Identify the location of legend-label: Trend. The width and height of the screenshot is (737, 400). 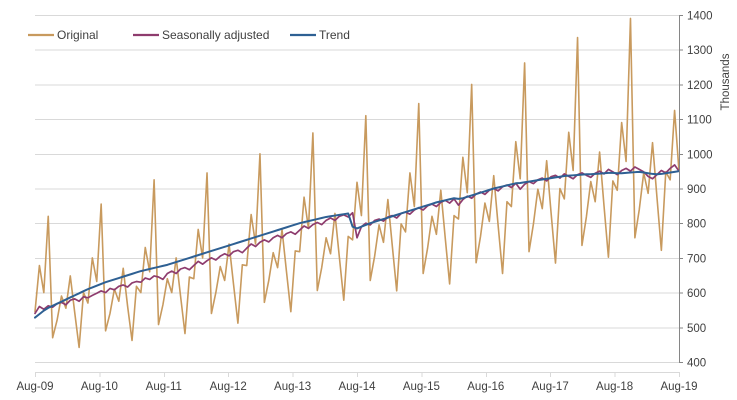
(334, 35).